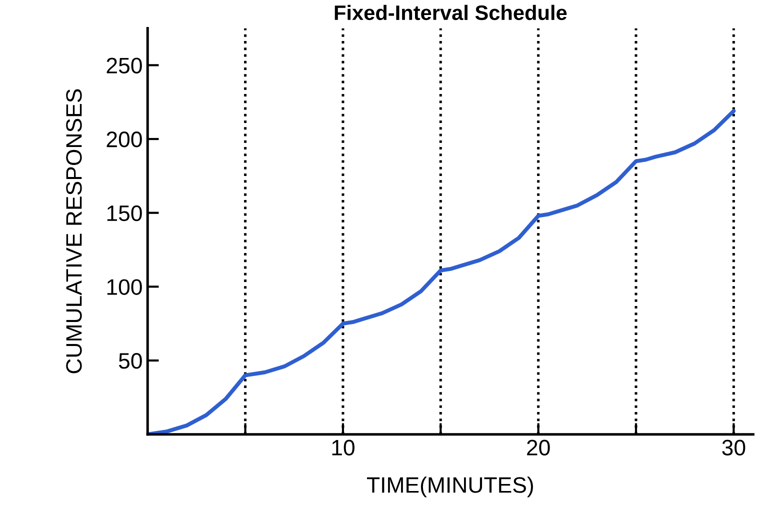  What do you see at coordinates (124, 213) in the screenshot?
I see `y-tick-label: 150` at bounding box center [124, 213].